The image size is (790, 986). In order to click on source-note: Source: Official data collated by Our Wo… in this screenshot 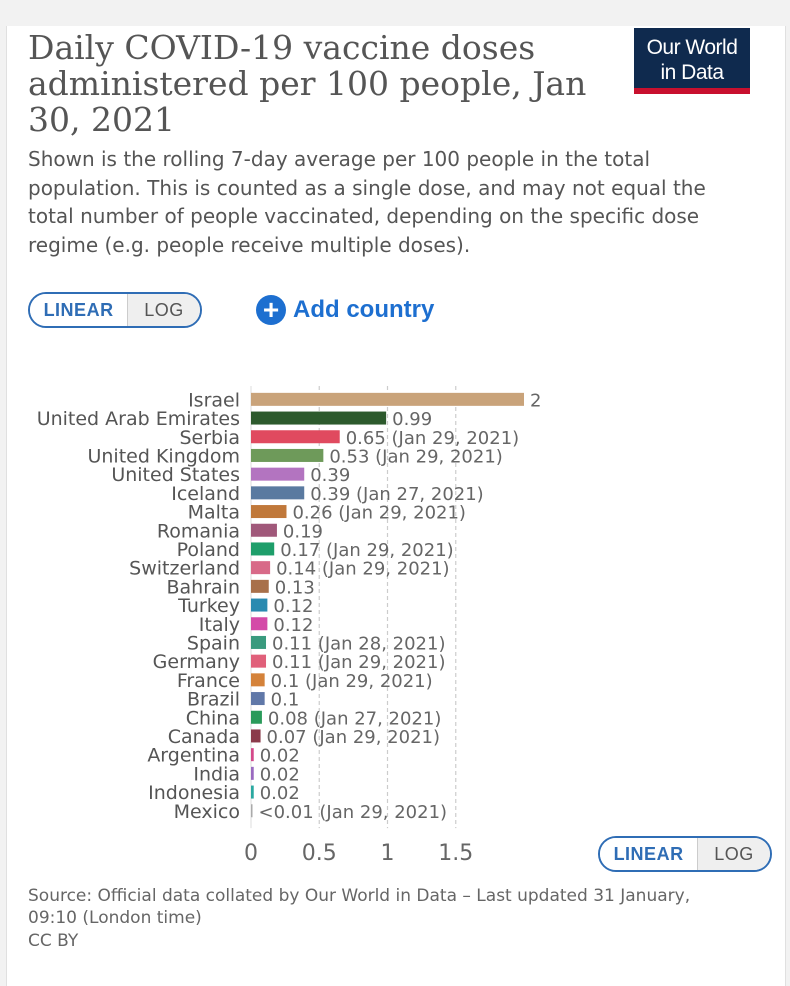, I will do `click(359, 907)`.